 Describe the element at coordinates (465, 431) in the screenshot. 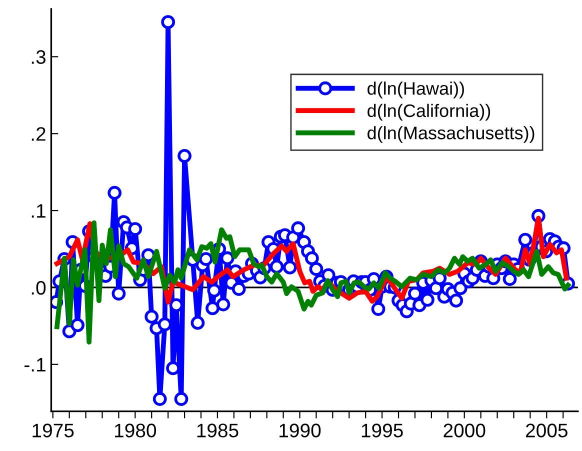

I see `x-tick-label: 2000` at that location.